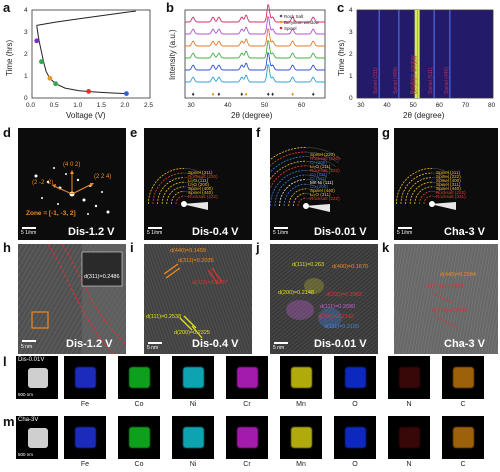 Image resolution: width=500 pixels, height=472 pixels. I want to click on panel-f-label: f, so click(258, 132).